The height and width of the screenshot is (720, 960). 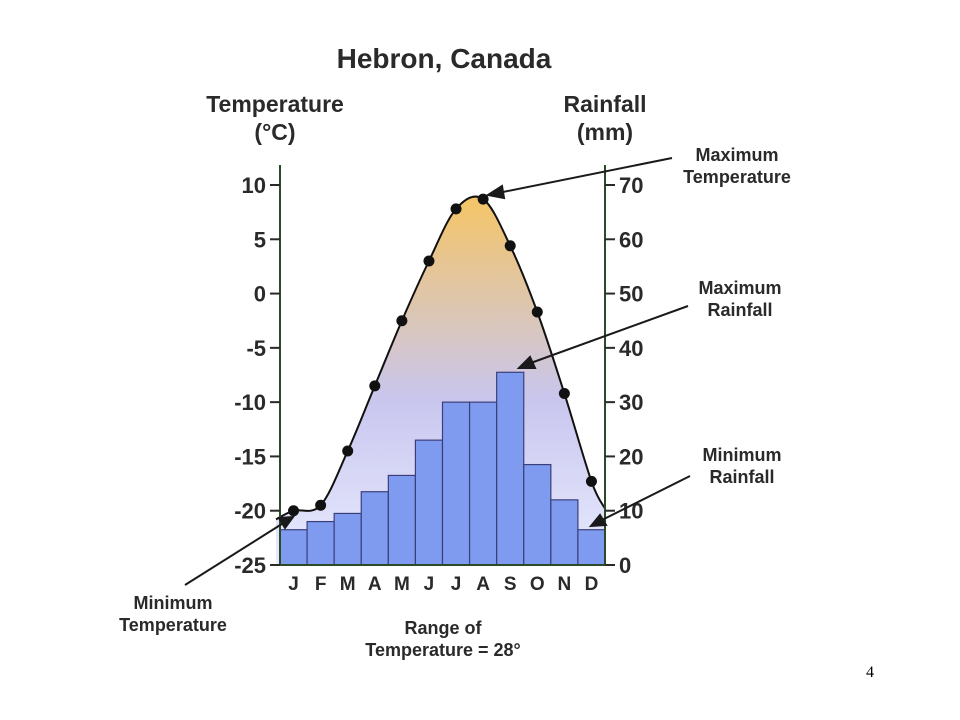 I want to click on left-tick-label: -15, so click(x=250, y=456).